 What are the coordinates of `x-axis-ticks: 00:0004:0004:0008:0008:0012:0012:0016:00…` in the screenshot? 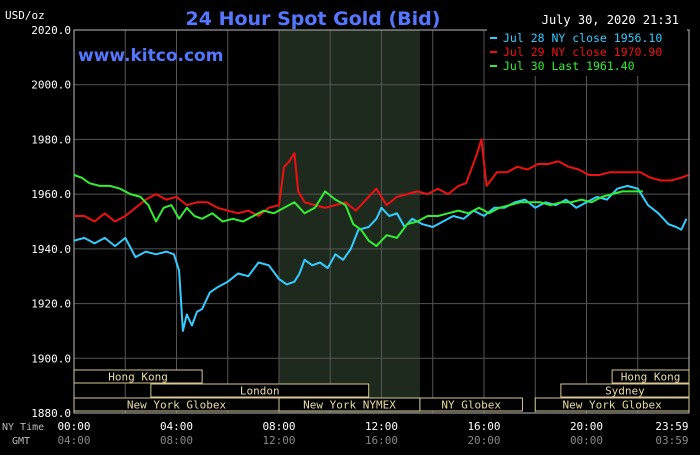 It's located at (372, 433).